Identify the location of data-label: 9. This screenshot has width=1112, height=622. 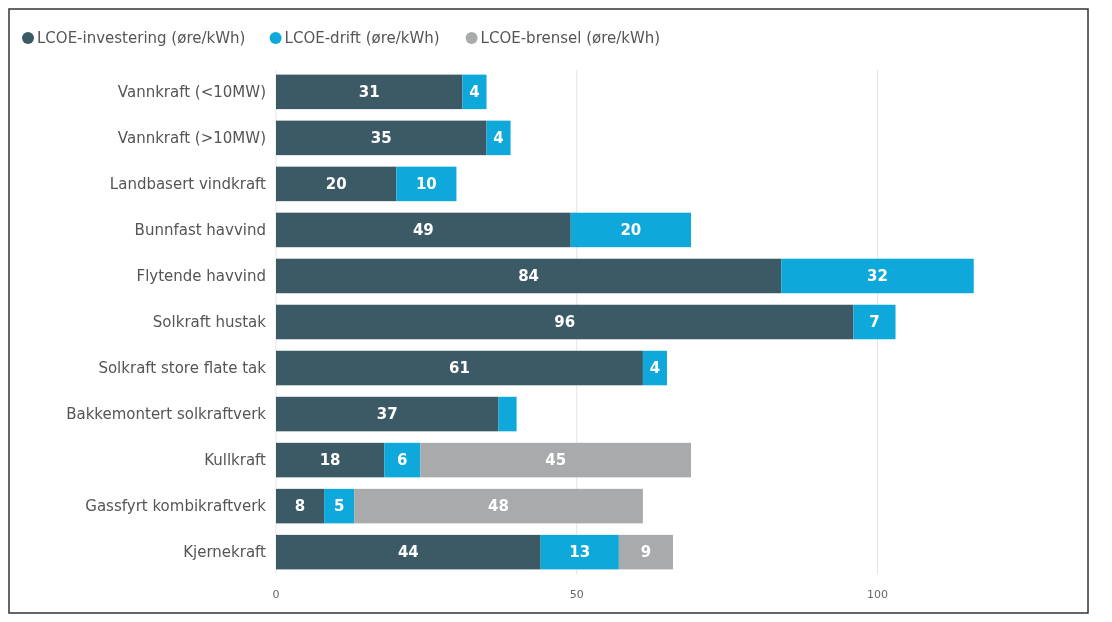
(646, 552).